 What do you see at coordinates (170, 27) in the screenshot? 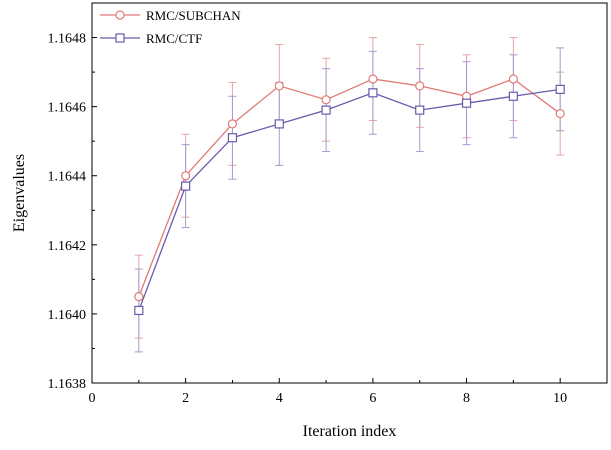
I see `legend: RMC/SUBCHAN RMC/CTF` at bounding box center [170, 27].